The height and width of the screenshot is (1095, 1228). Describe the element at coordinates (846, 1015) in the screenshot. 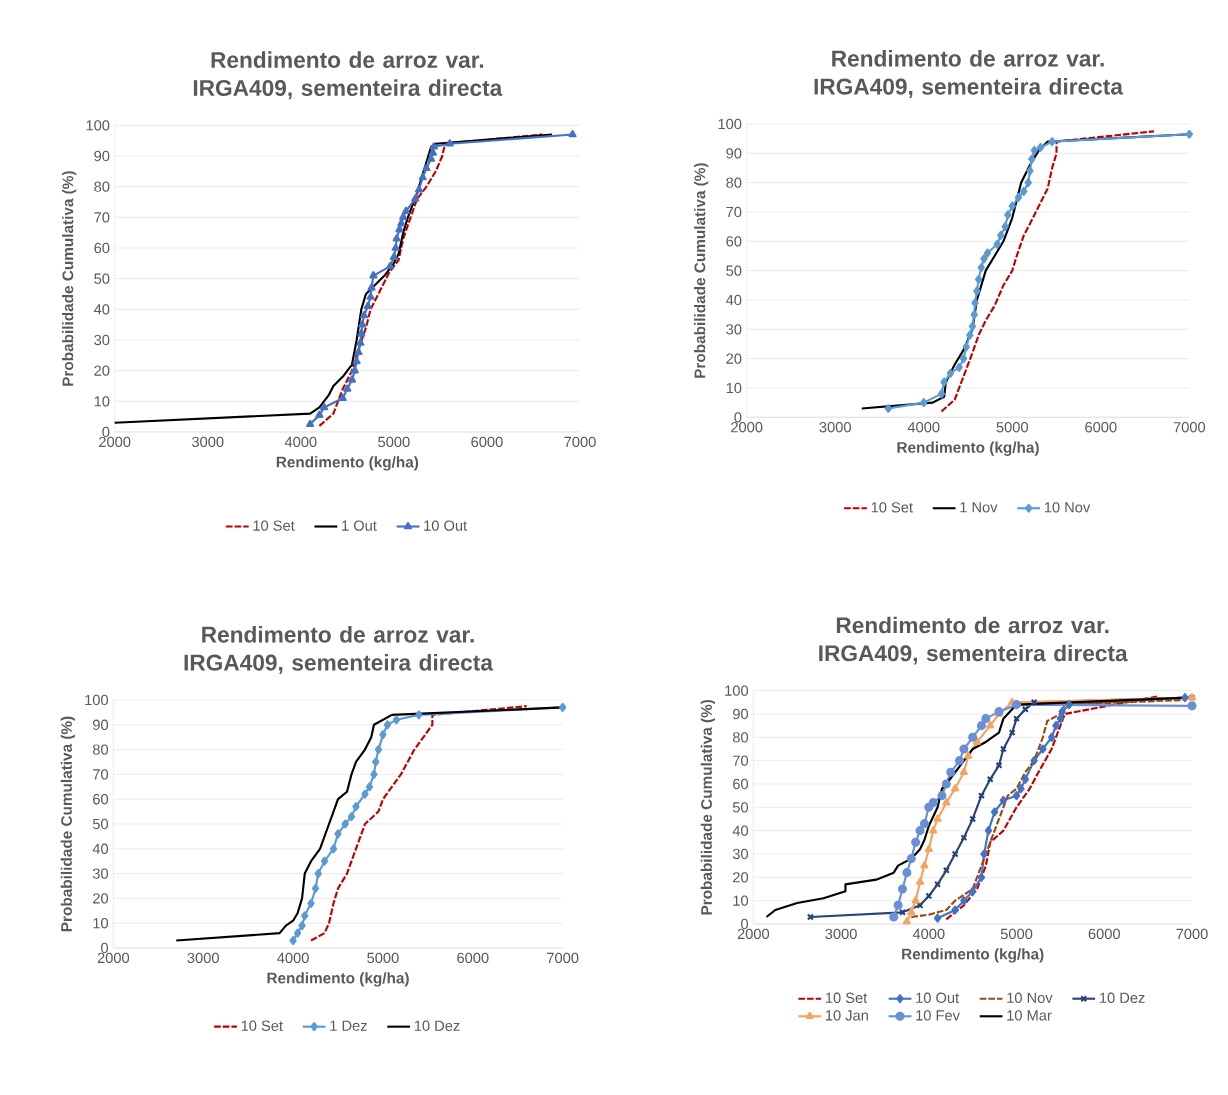

I see `legend-label: 10 Jan` at that location.